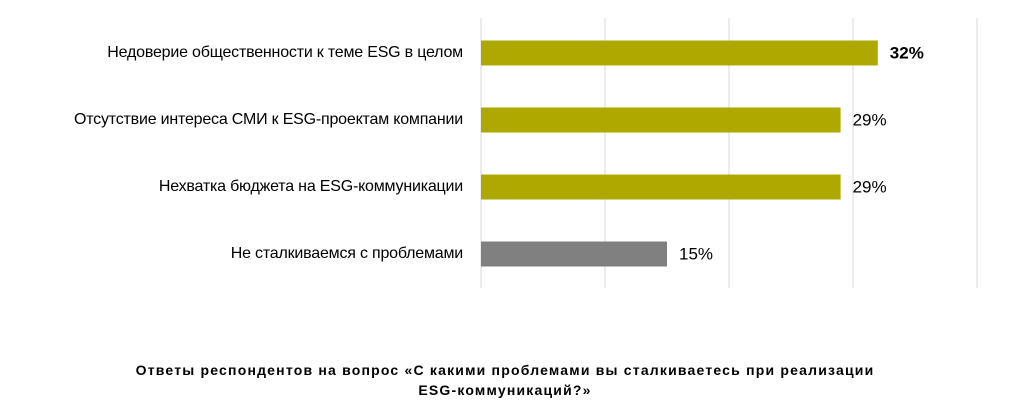 The image size is (1010, 420). Describe the element at coordinates (505, 390) in the screenshot. I see `chart-title: ESG-коммуникаций?»` at that location.